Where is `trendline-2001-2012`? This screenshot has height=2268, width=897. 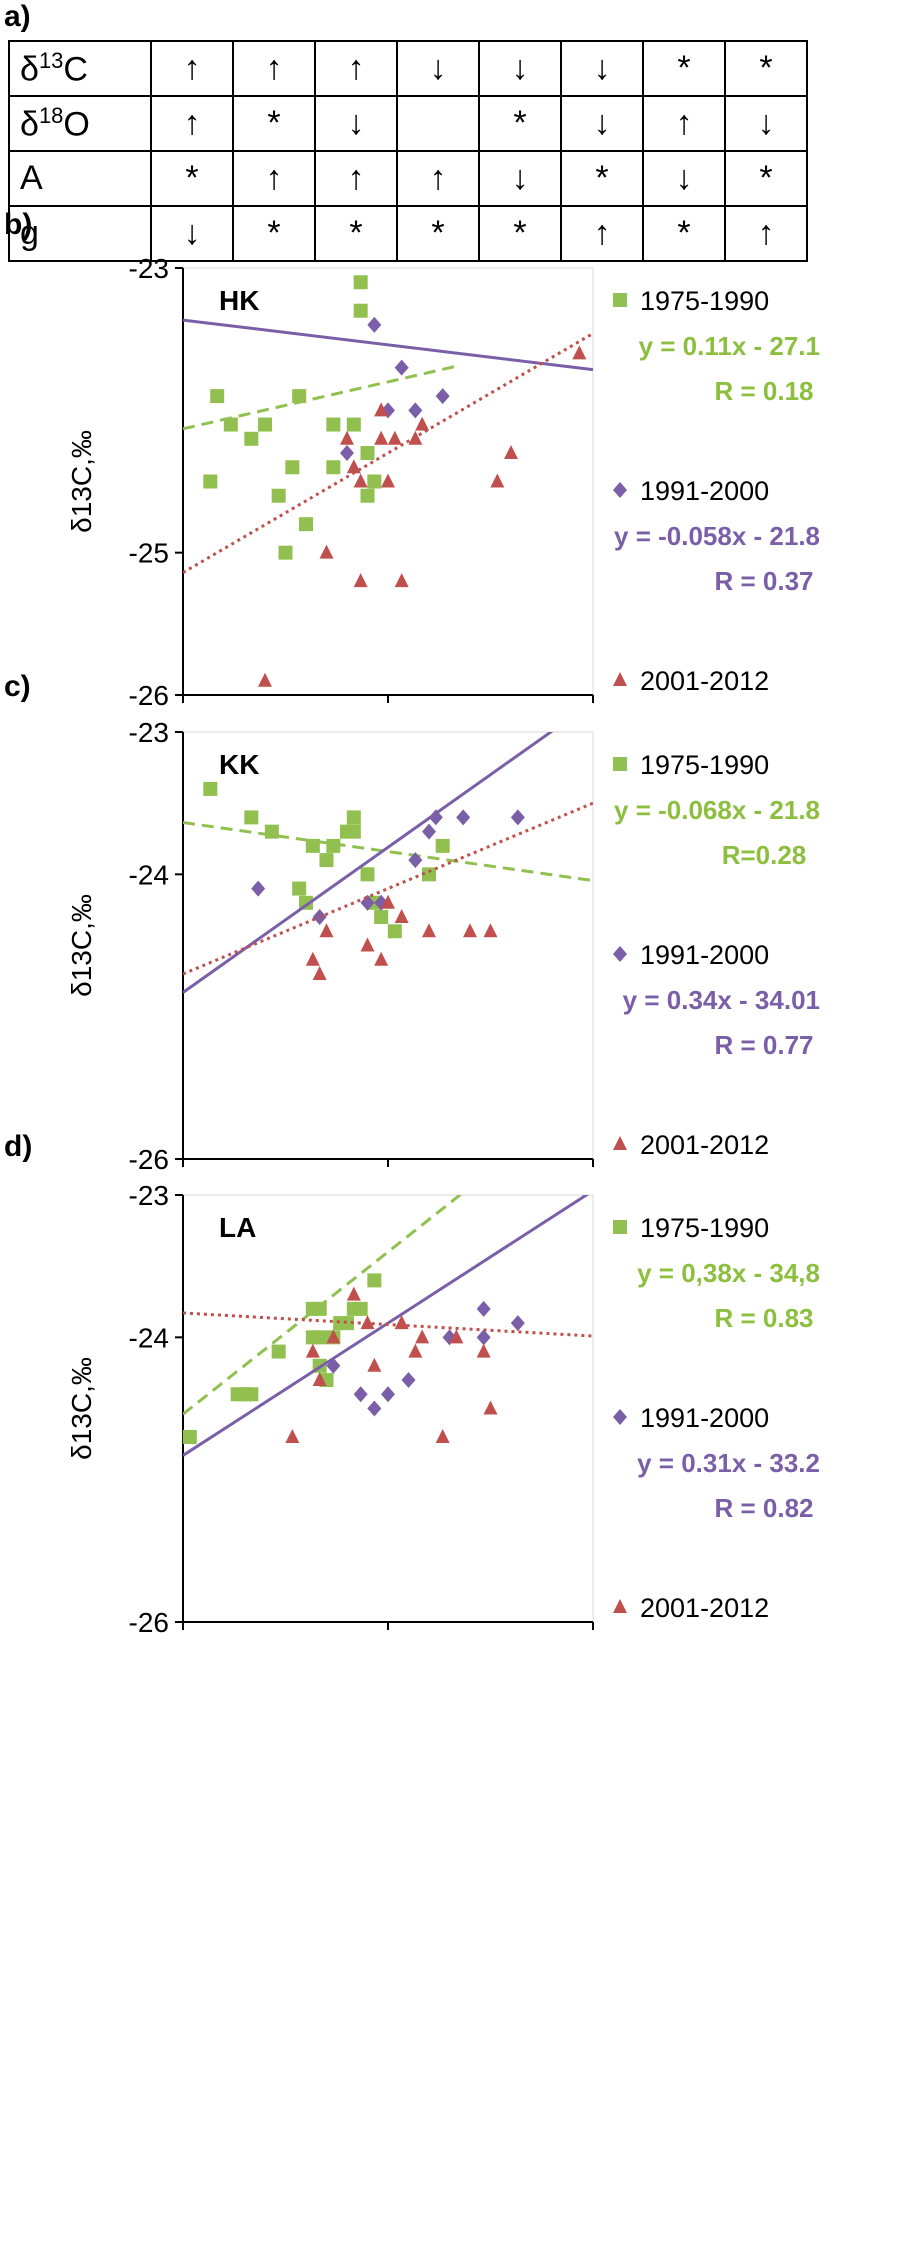
trendline-2001-2012 is located at coordinates (388, 1324).